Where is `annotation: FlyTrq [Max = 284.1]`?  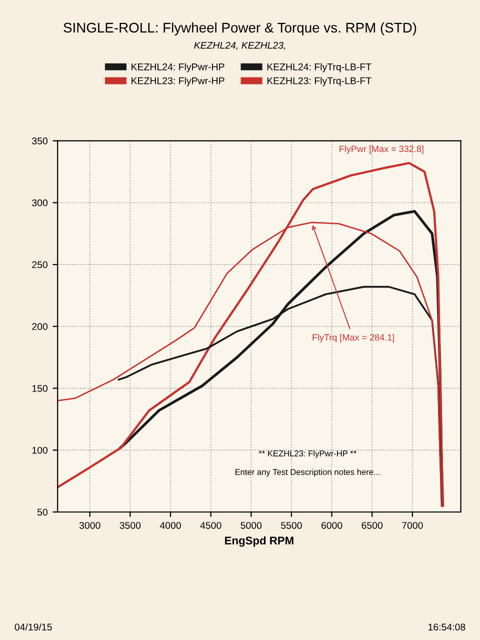
annotation: FlyTrq [Max = 284.1] is located at coordinates (353, 338).